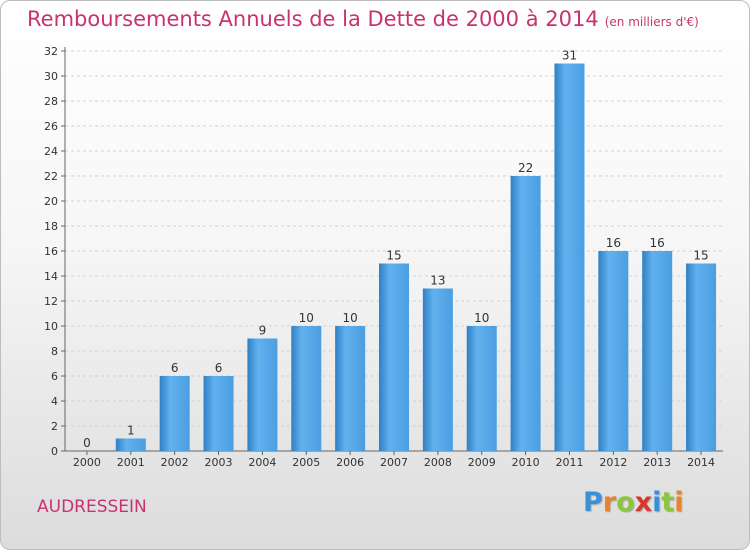 Image resolution: width=750 pixels, height=550 pixels. Describe the element at coordinates (526, 462) in the screenshot. I see `x-tick-label: 2010` at that location.